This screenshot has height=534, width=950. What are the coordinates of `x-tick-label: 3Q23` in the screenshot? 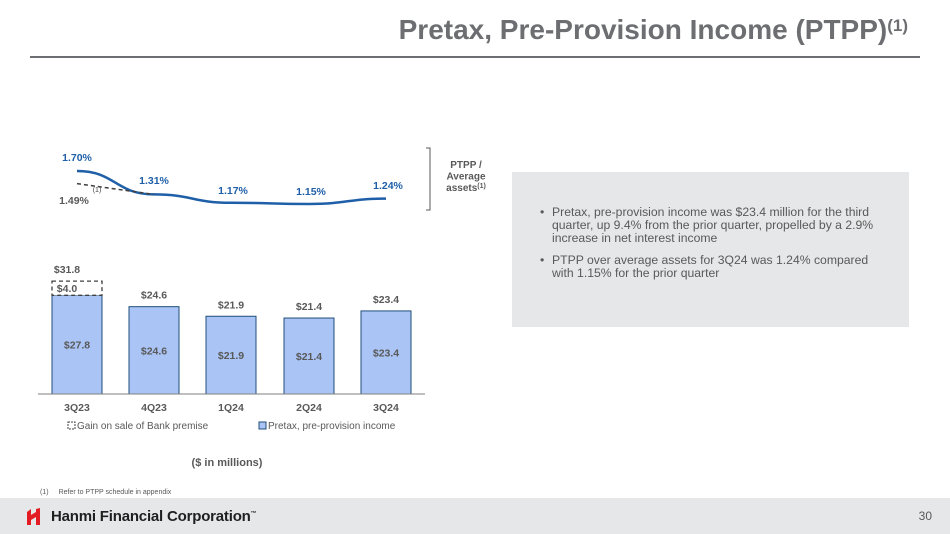 It's located at (77, 408).